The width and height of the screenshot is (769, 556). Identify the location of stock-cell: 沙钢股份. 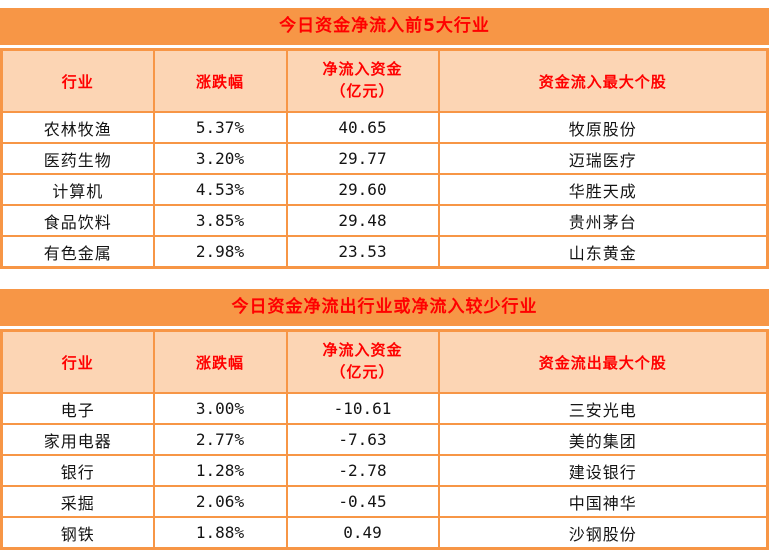
(603, 533).